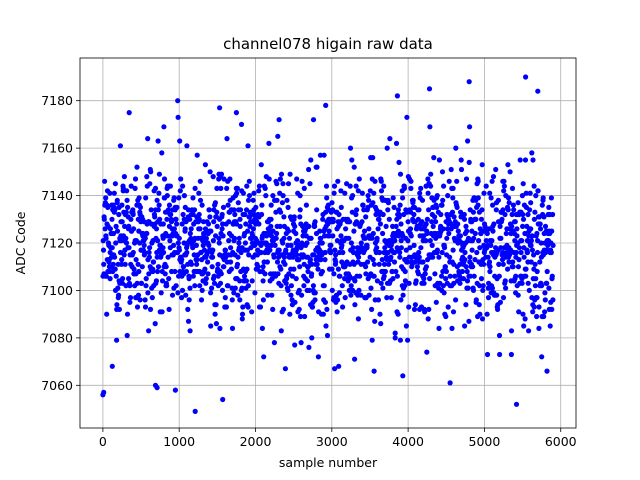 This screenshot has width=640, height=480. Describe the element at coordinates (57, 100) in the screenshot. I see `y-tick-label: 7180` at that location.